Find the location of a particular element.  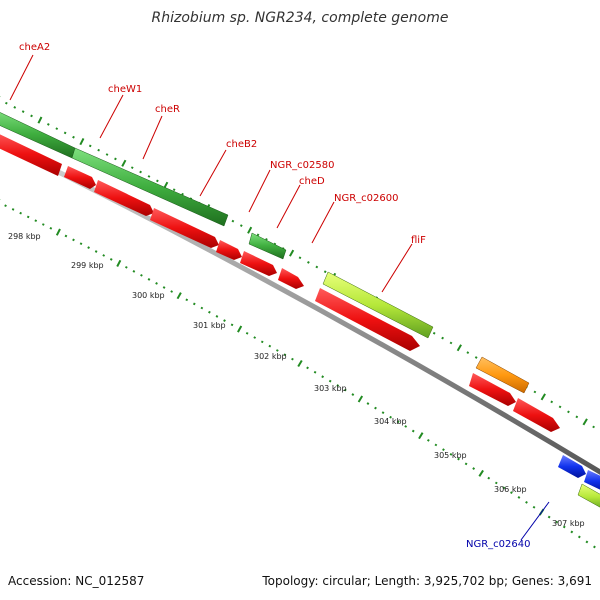

leader-NGR_c02580 is located at coordinates (259, 191).